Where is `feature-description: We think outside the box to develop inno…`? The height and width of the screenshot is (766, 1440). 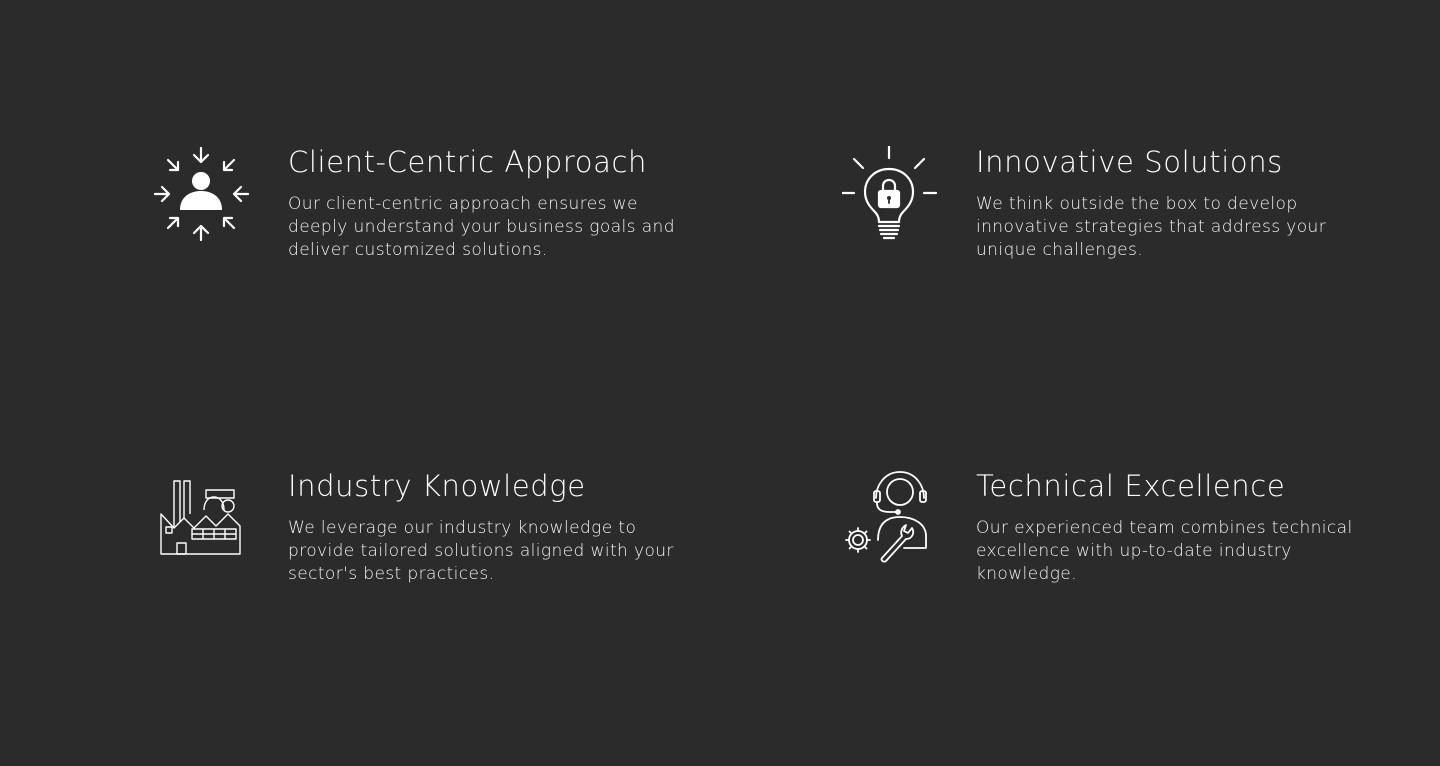 feature-description: We think outside the box to develop inno… is located at coordinates (1151, 227).